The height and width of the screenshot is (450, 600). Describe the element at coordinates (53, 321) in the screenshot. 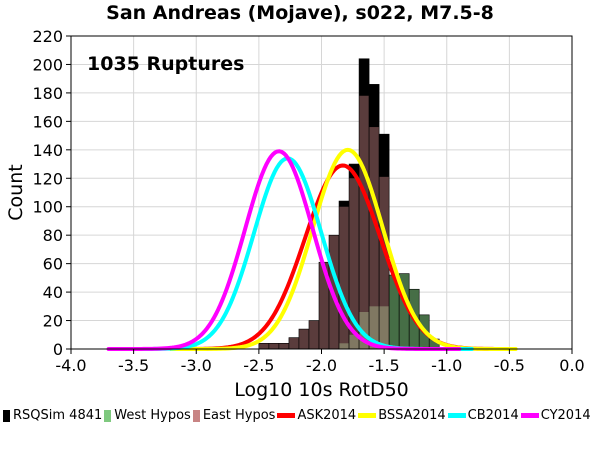

I see `y-tick-label: 20` at that location.